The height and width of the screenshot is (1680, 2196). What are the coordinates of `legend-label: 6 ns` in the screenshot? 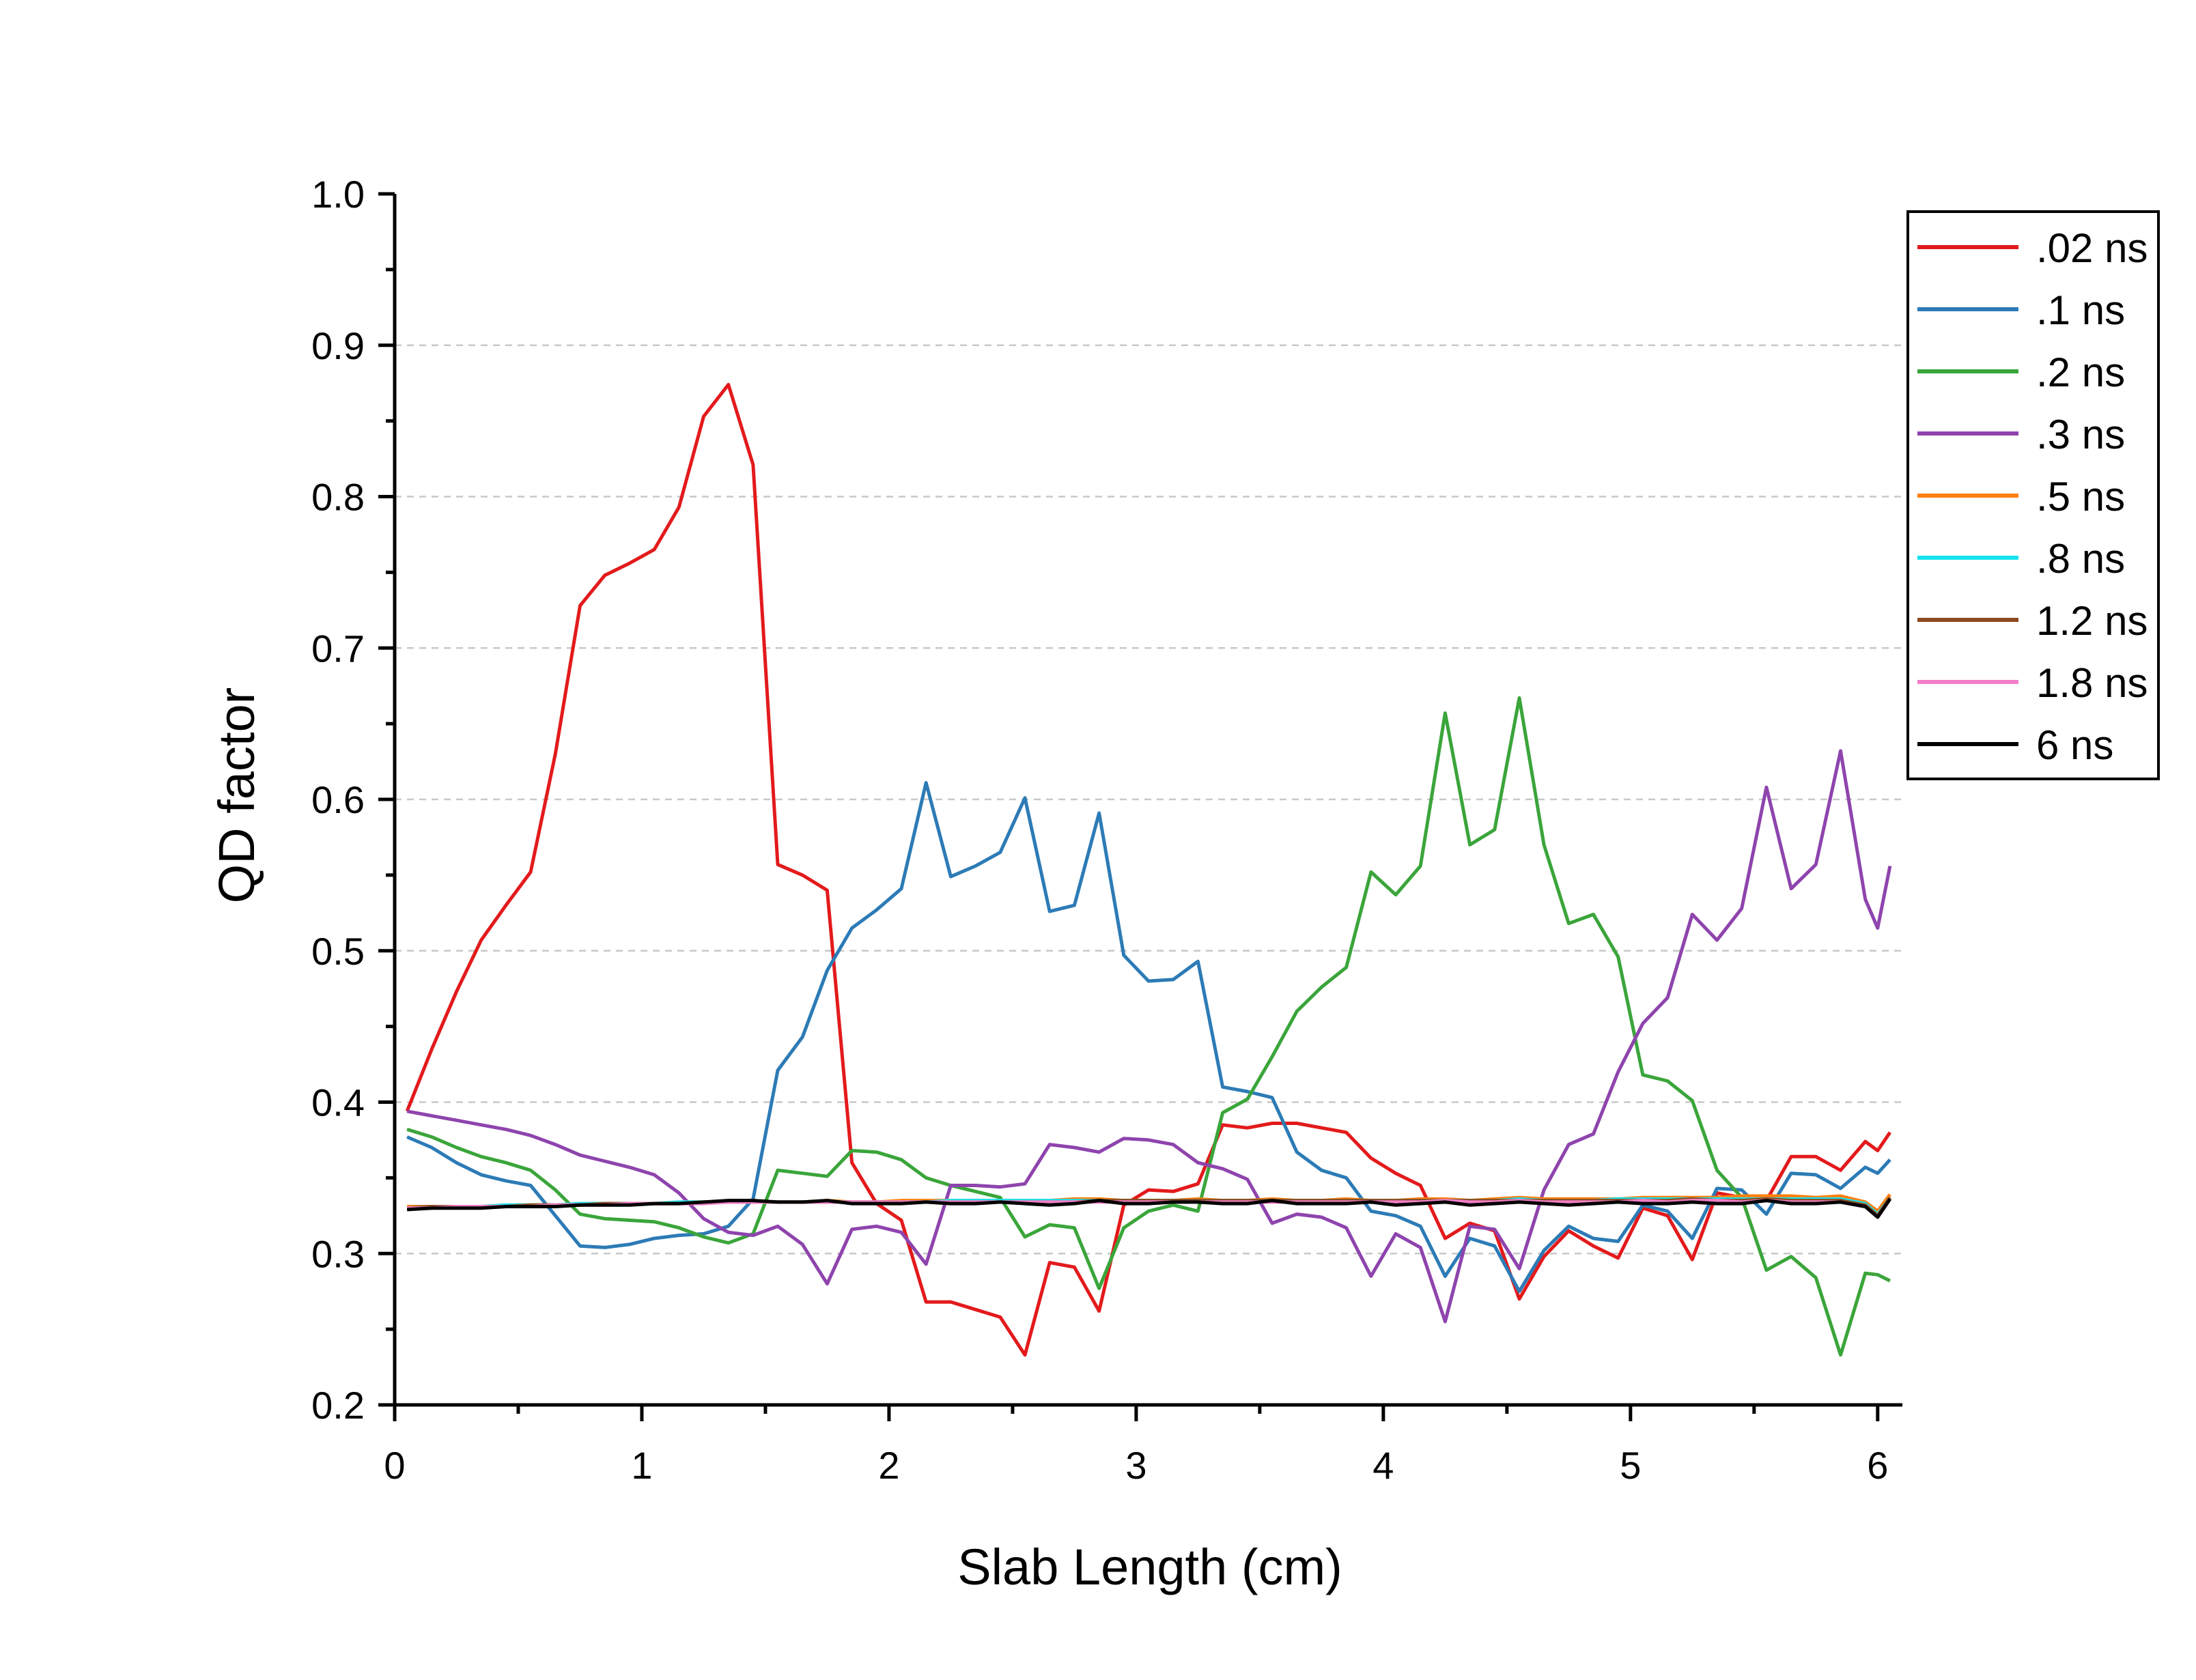 It's located at (2074, 745).